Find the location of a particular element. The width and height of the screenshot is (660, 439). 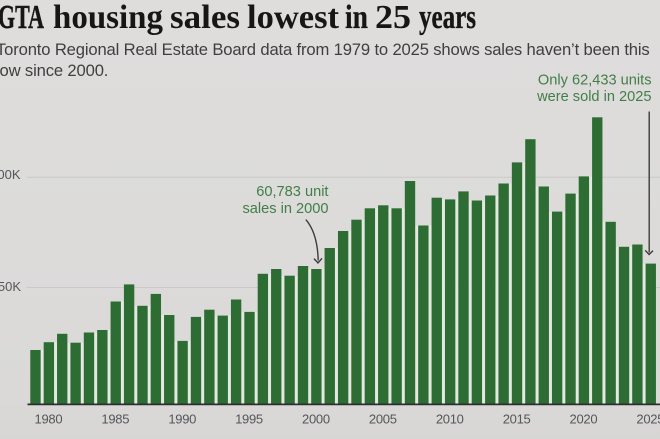

svg-text: 2010 is located at coordinates (450, 419).